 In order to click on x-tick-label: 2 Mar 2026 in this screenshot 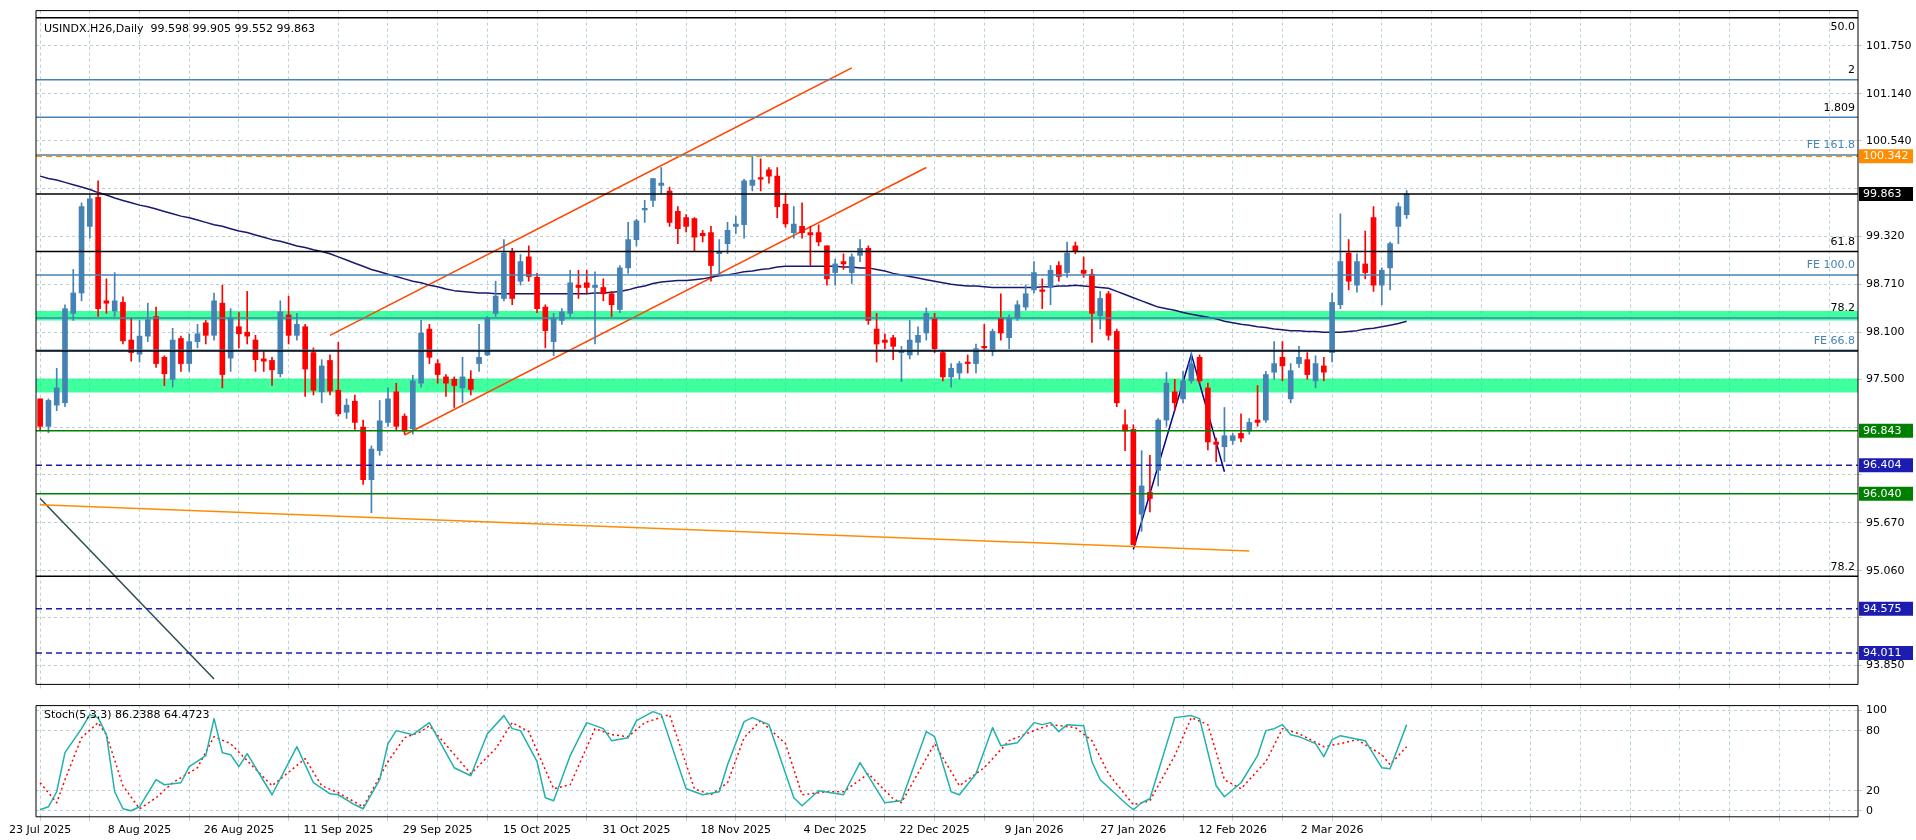, I will do `click(1332, 830)`.